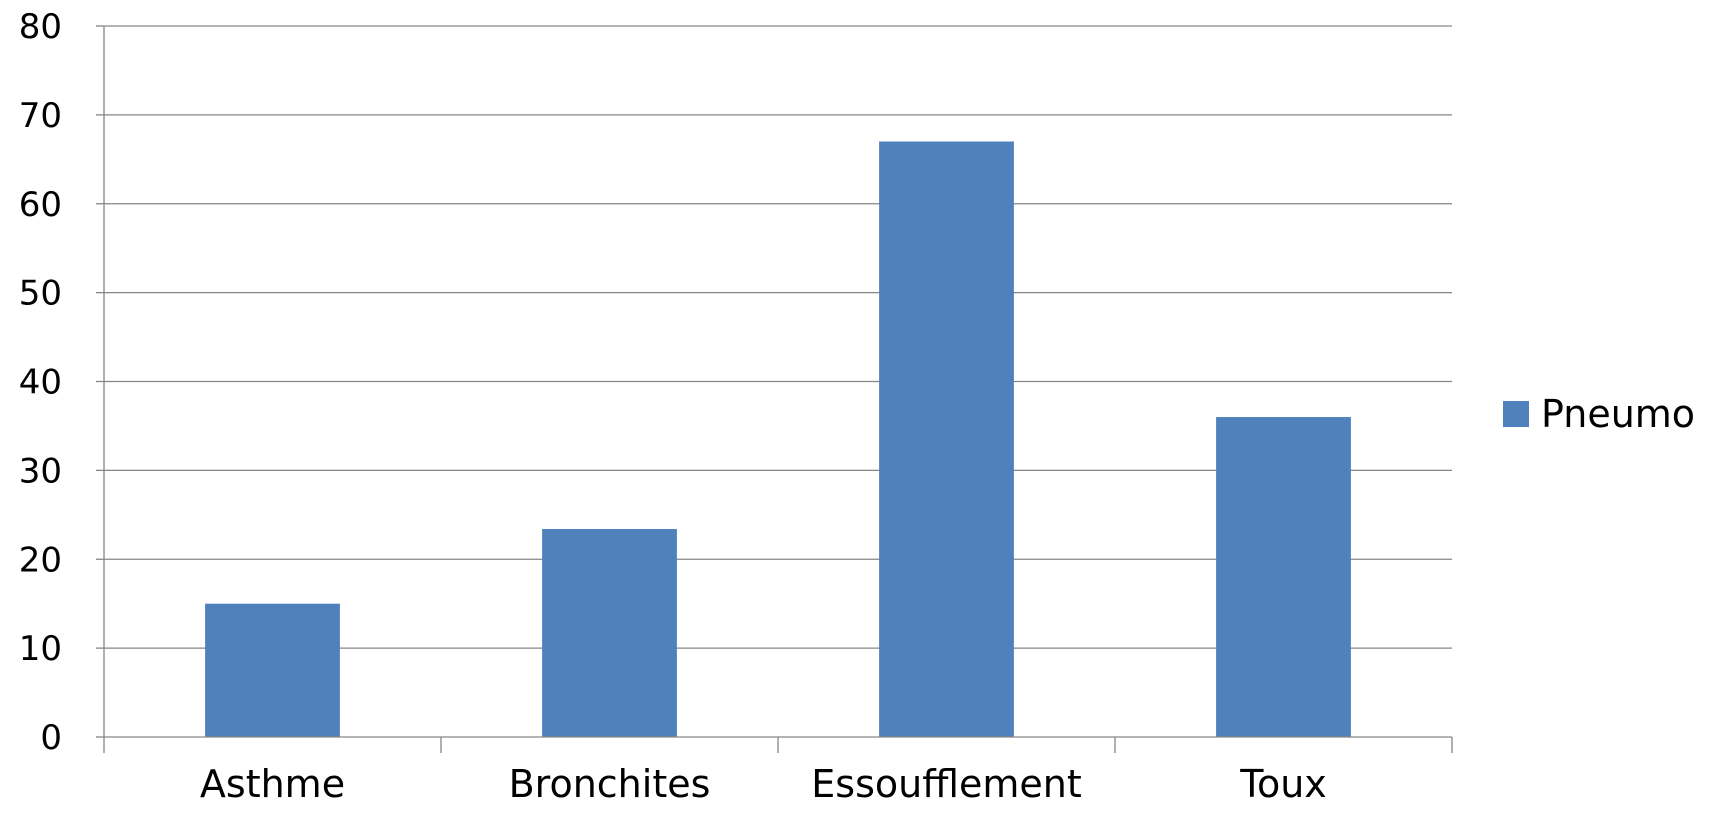 The height and width of the screenshot is (821, 1715). What do you see at coordinates (40, 560) in the screenshot?
I see `y-tick-label-20: 20` at bounding box center [40, 560].